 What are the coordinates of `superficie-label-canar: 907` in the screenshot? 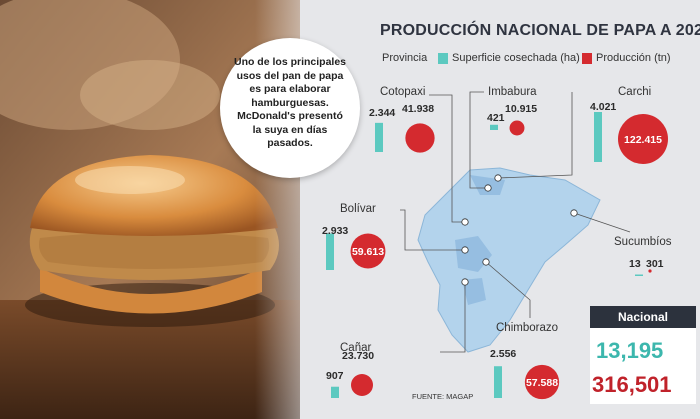 It's located at (335, 376).